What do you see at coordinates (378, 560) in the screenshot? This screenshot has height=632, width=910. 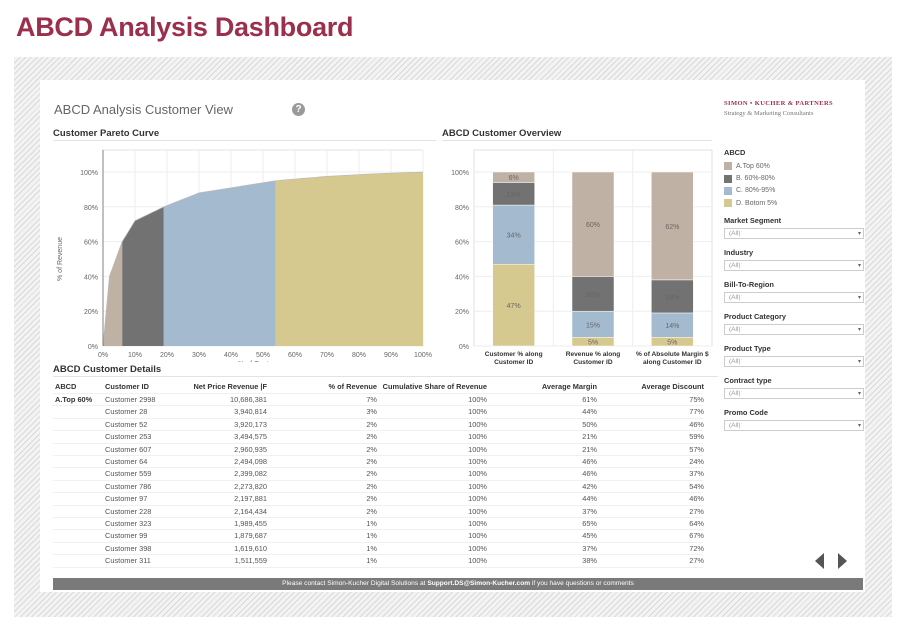 I see `table-row: Customer 311 1,511,559 1% 100% 38% 27%` at bounding box center [378, 560].